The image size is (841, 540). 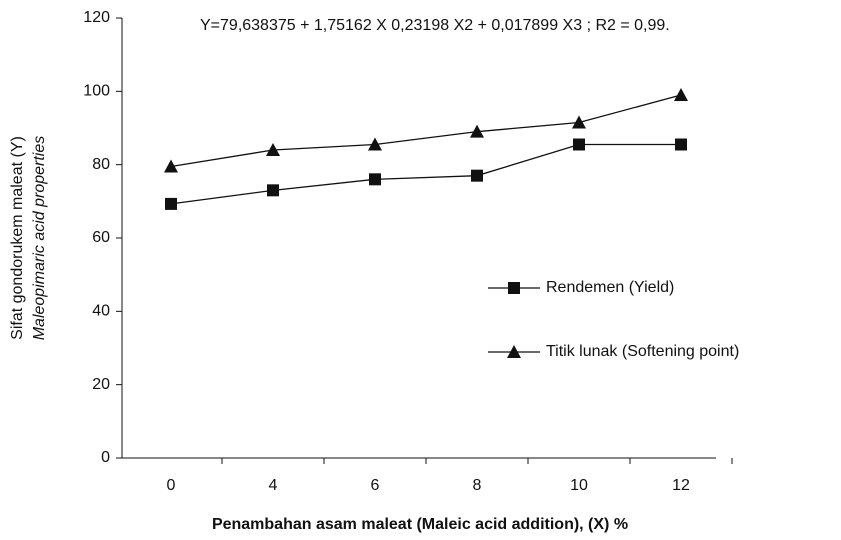 What do you see at coordinates (610, 287) in the screenshot?
I see `legend-label: Rendemen (Yield)` at bounding box center [610, 287].